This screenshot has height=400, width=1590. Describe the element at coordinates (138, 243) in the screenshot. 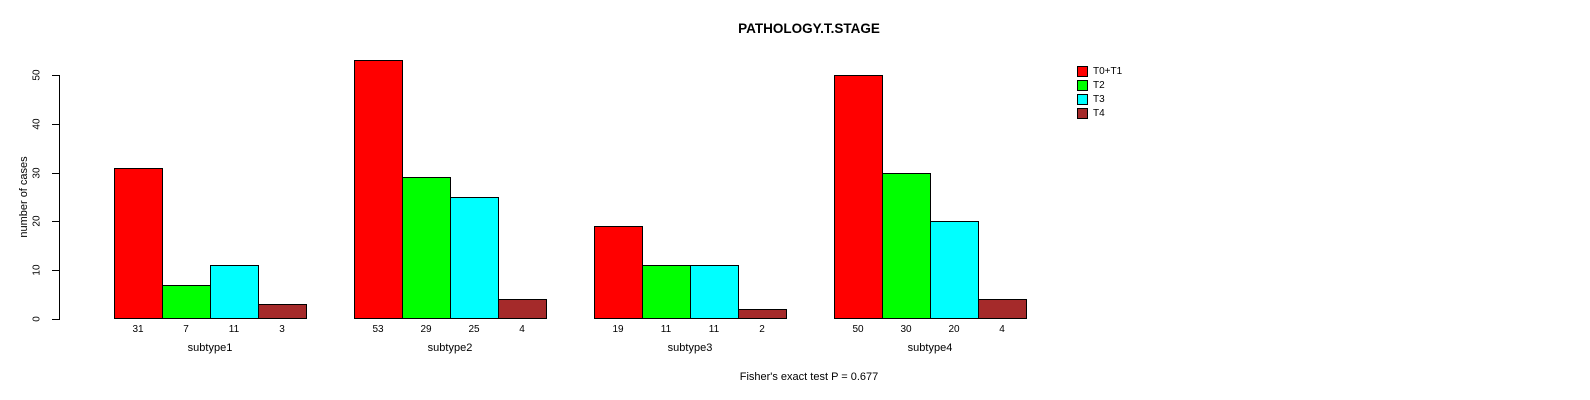

I see `bar-subtype1-T0+T1` at that location.